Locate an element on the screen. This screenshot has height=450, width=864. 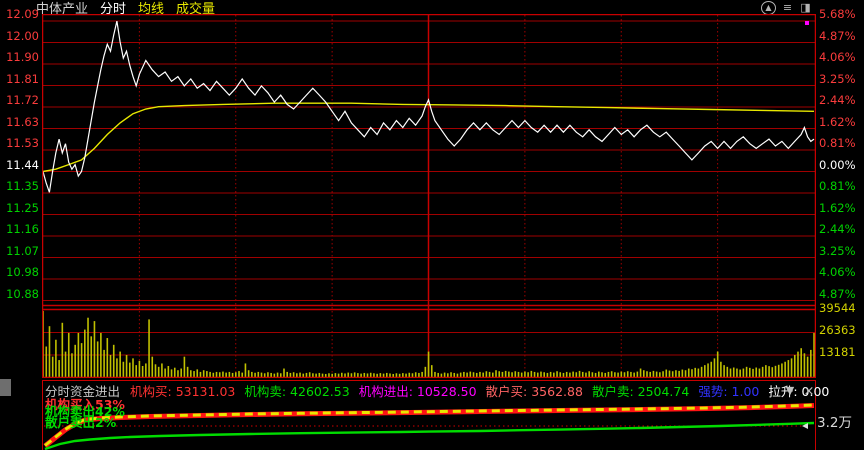
marker-dot is located at coordinates (807, 23).